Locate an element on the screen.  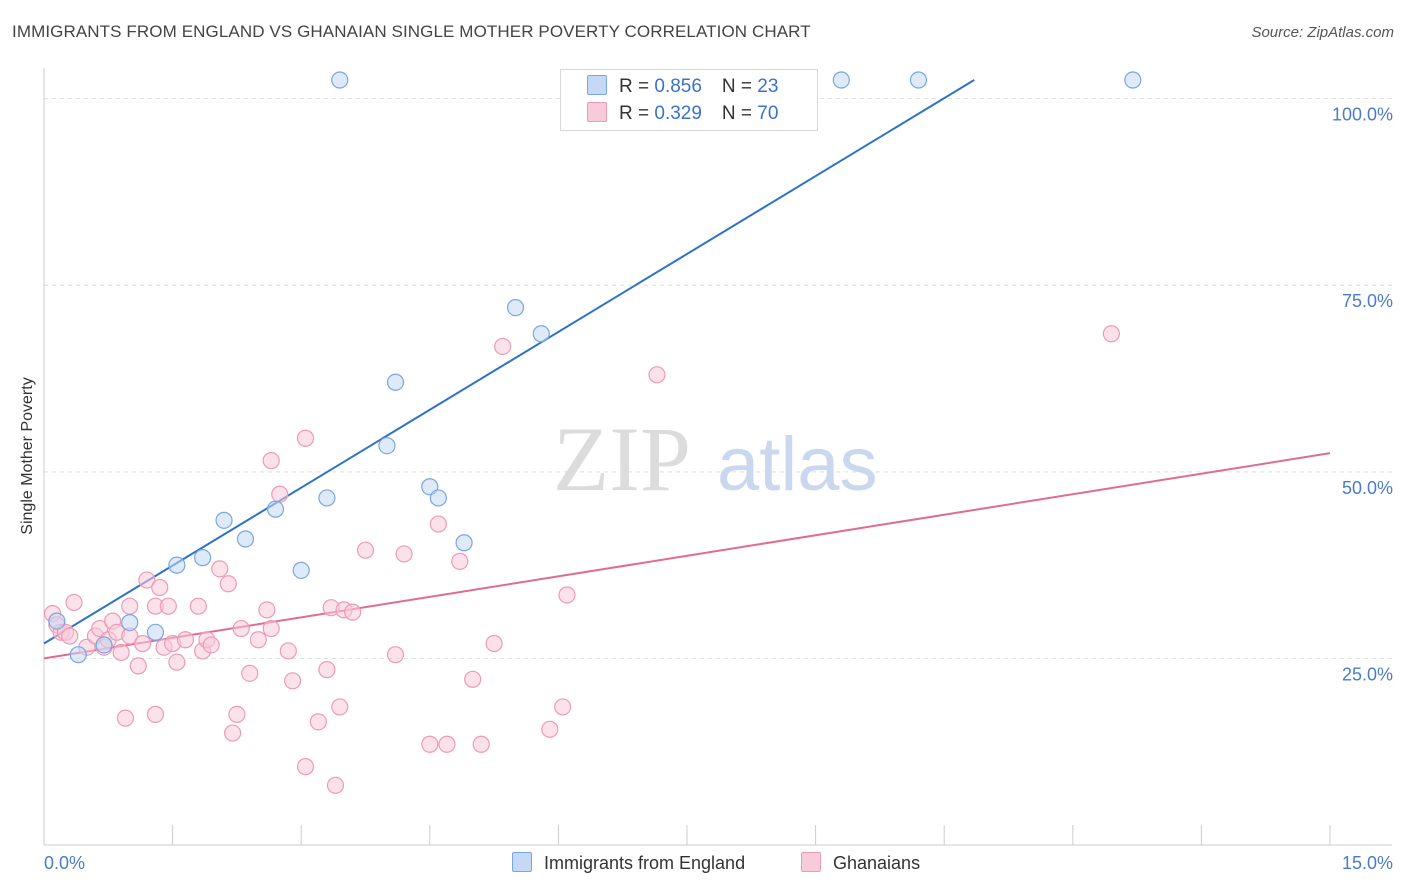
correlation-legend: R = 0.856 N = 23 R = 0.329 N = 70 is located at coordinates (689, 100).